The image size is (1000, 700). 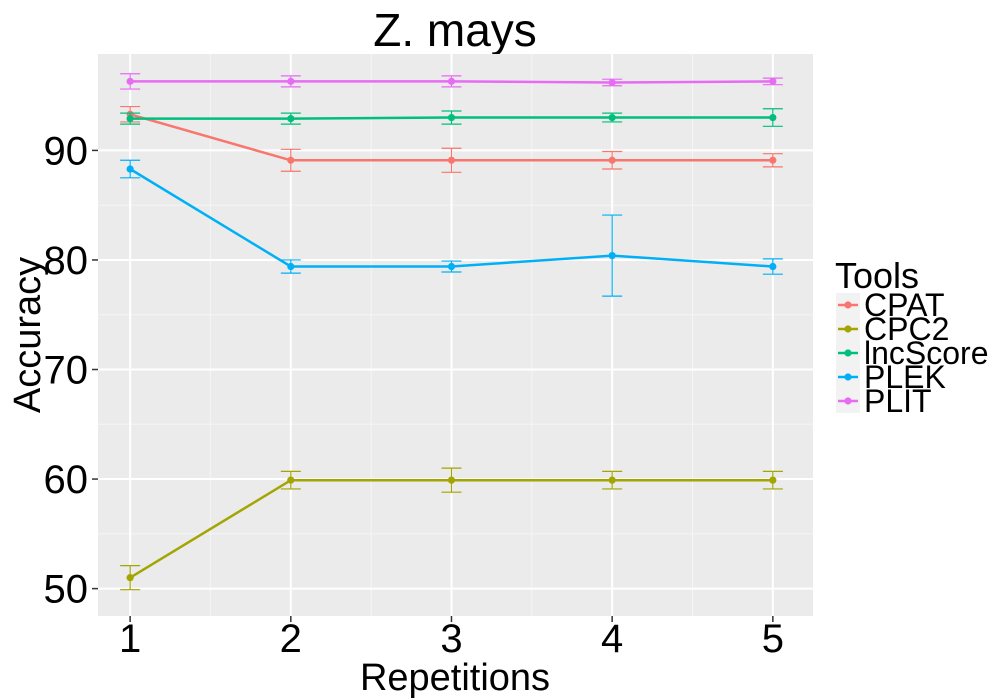 What do you see at coordinates (877, 275) in the screenshot?
I see `legend-title: Tools` at bounding box center [877, 275].